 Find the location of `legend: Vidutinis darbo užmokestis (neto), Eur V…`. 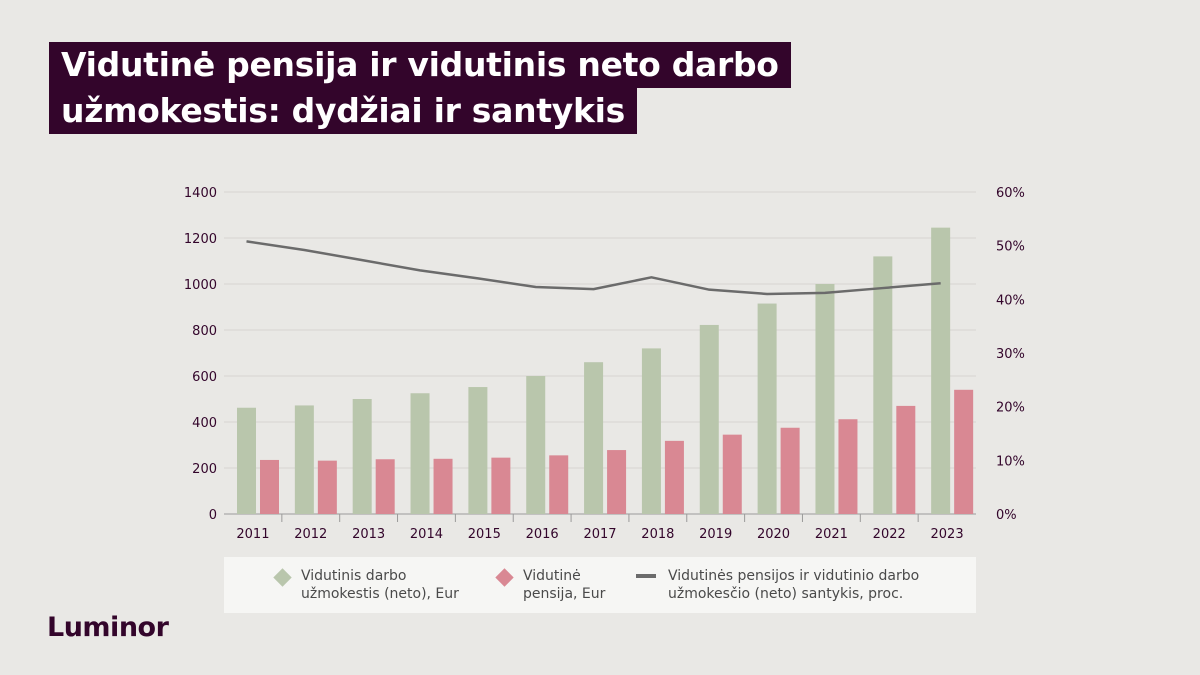

legend: Vidutinis darbo užmokestis (neto), Eur V… is located at coordinates (600, 585).